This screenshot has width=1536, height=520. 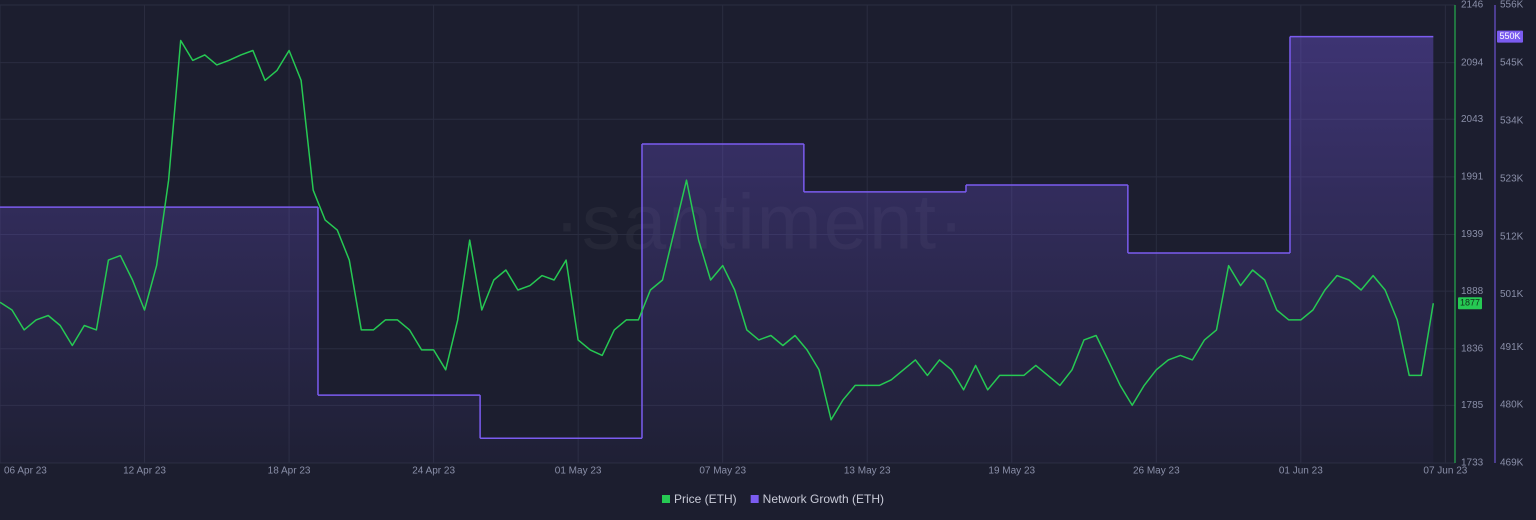 I want to click on y2-tick-label: 512K, so click(x=1512, y=236).